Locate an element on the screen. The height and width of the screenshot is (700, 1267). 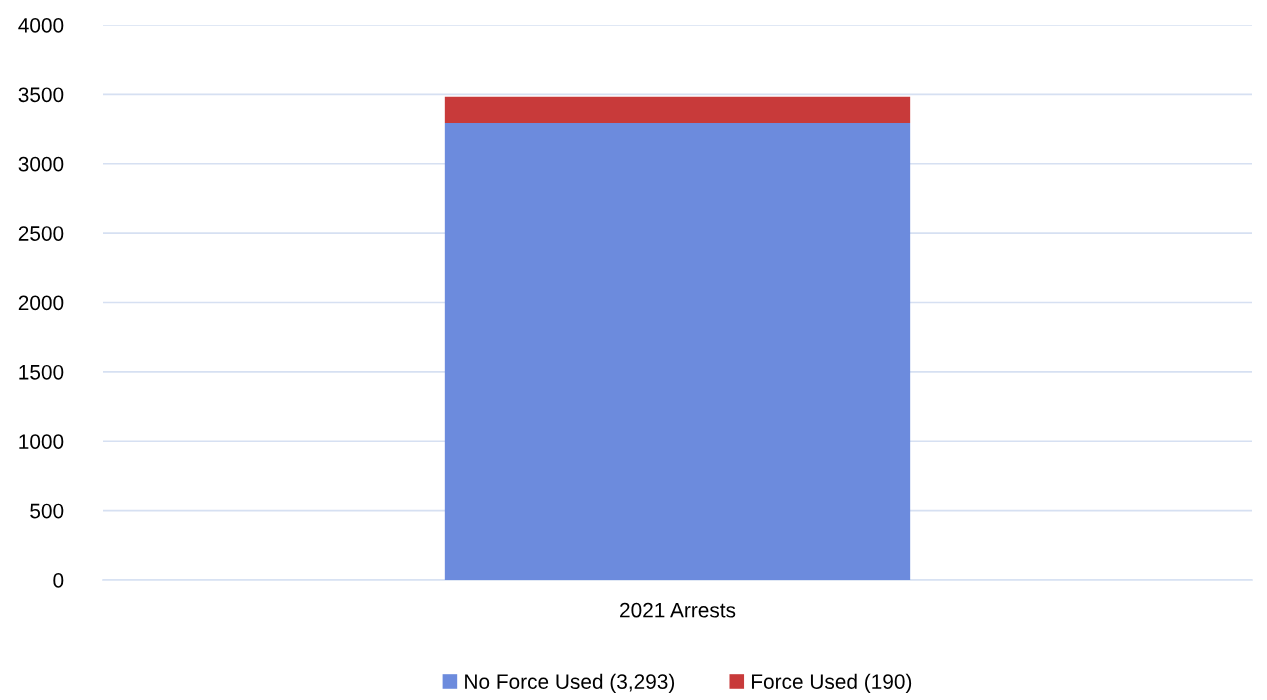
y-tick-label: 1000 is located at coordinates (41, 441).